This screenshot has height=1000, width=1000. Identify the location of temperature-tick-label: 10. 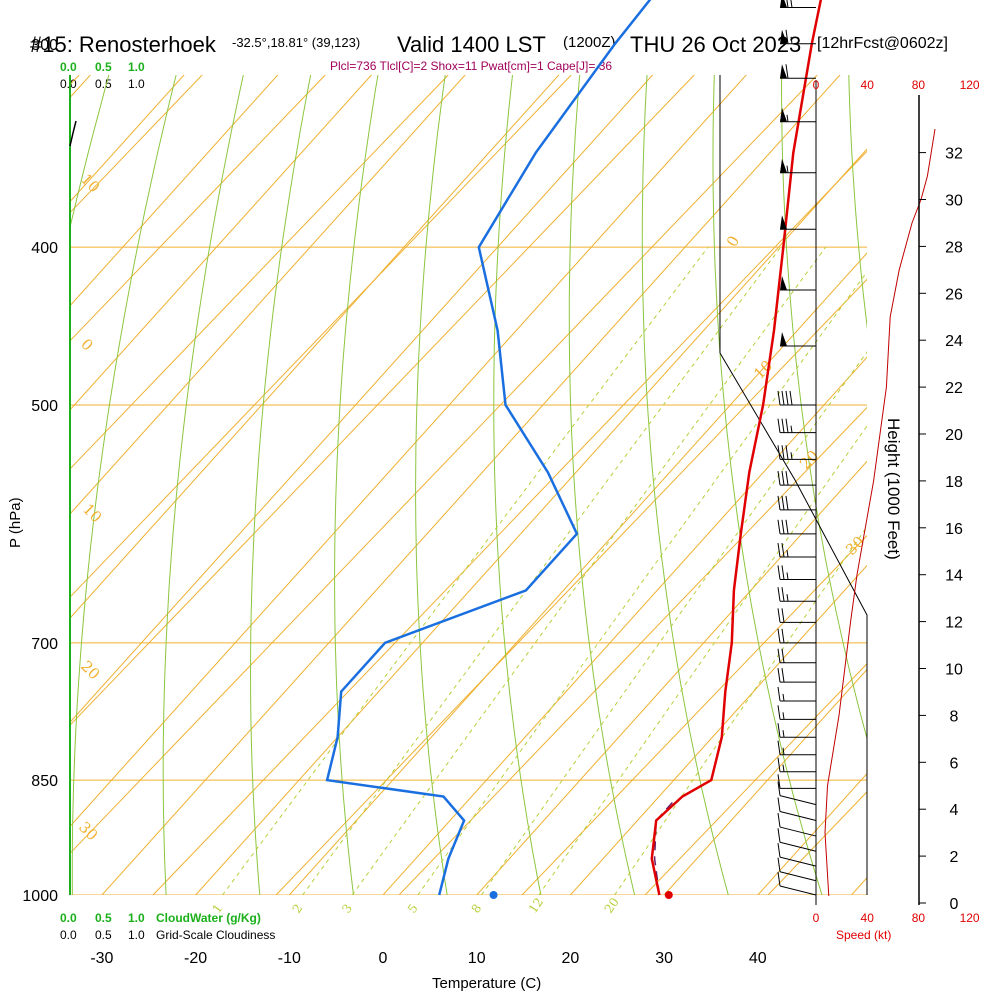
(477, 958).